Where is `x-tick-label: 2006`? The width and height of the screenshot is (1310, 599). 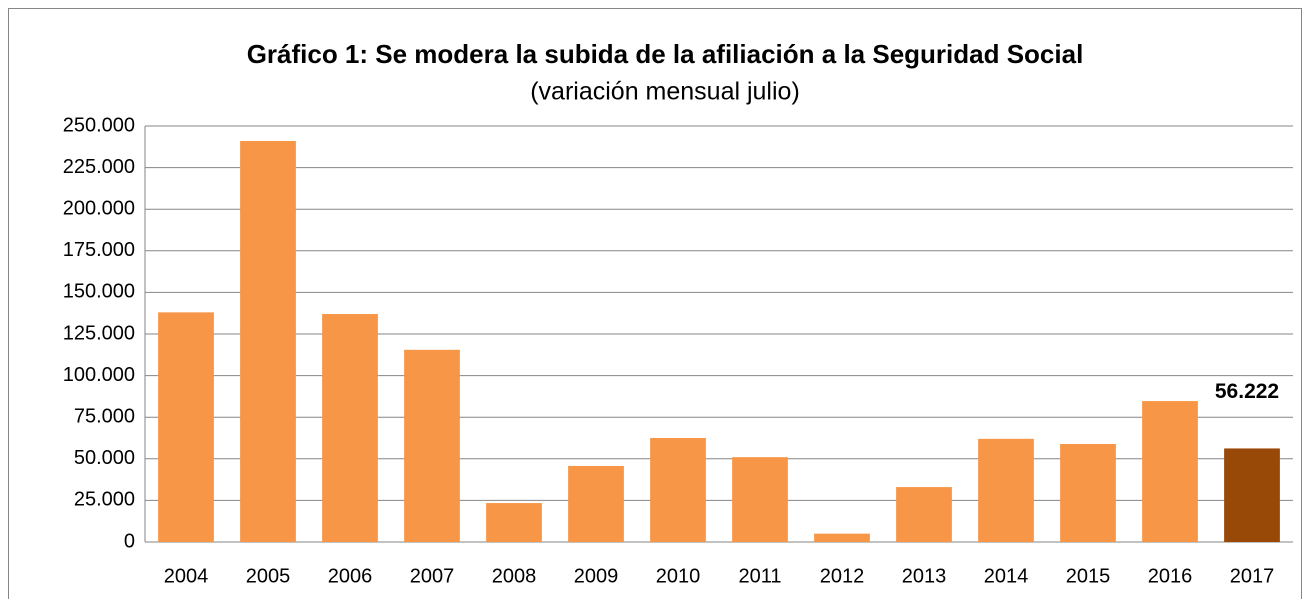 x-tick-label: 2006 is located at coordinates (350, 576).